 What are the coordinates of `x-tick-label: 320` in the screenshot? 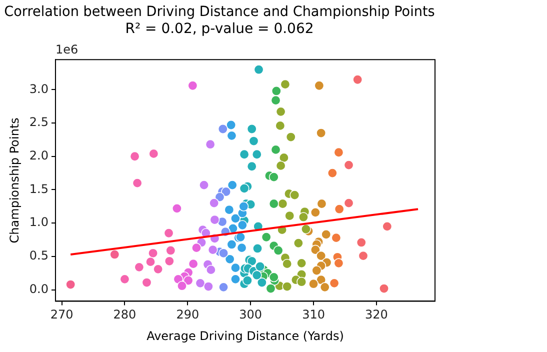 It's located at (376, 315).